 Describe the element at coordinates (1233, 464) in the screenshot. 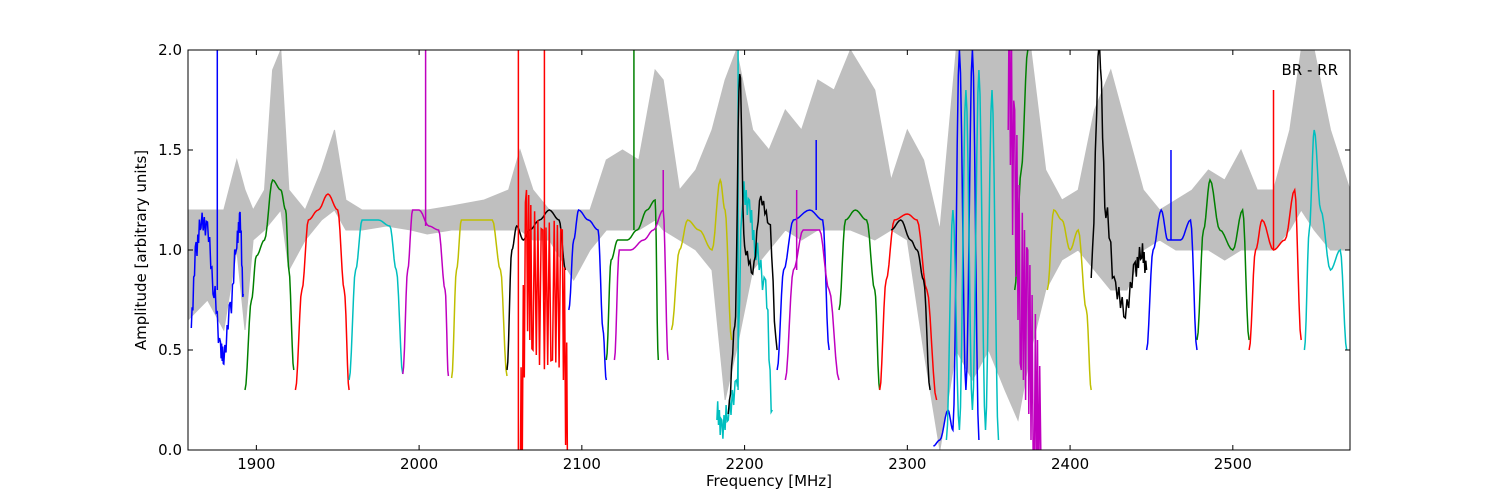

I see `x-tick-label: 2500` at that location.